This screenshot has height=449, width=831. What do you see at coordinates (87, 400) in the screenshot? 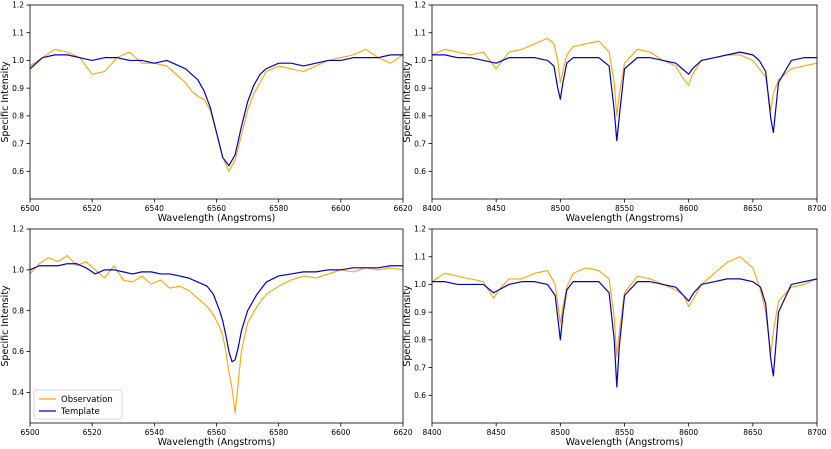
I see `legend-label-observation: Observation` at bounding box center [87, 400].